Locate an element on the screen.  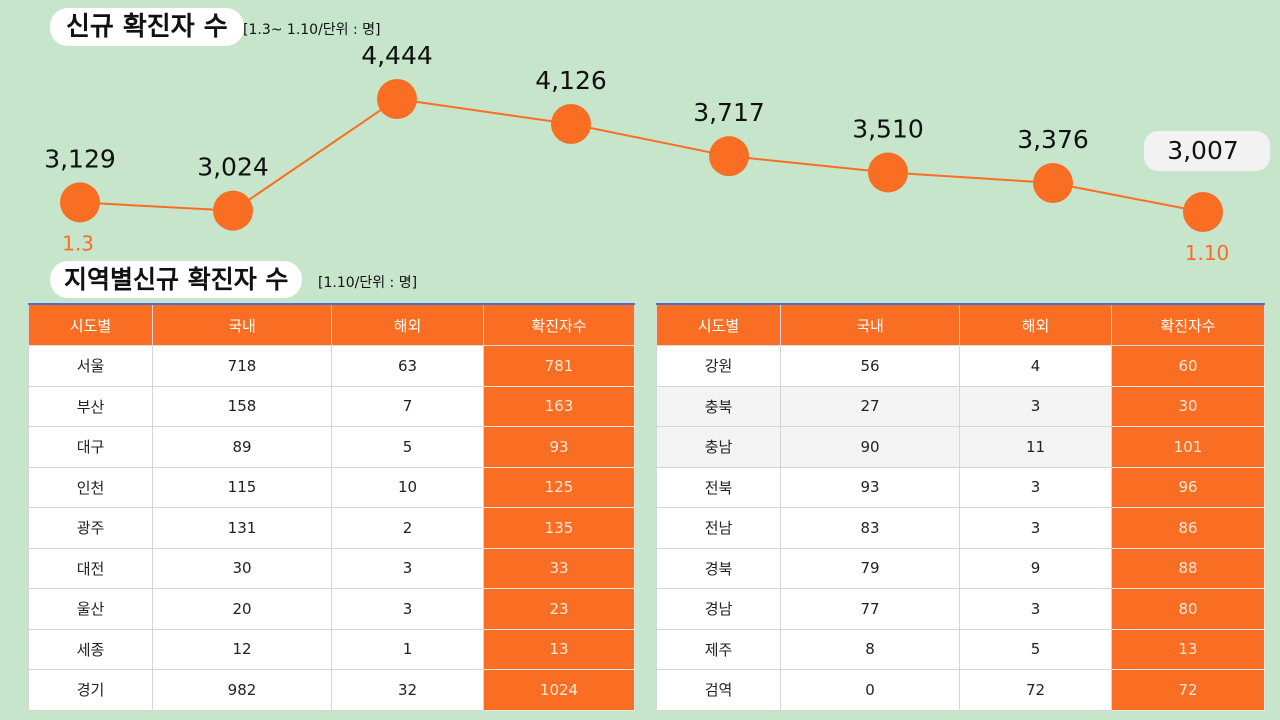
col-header-region: 시도별 is located at coordinates (90, 324).